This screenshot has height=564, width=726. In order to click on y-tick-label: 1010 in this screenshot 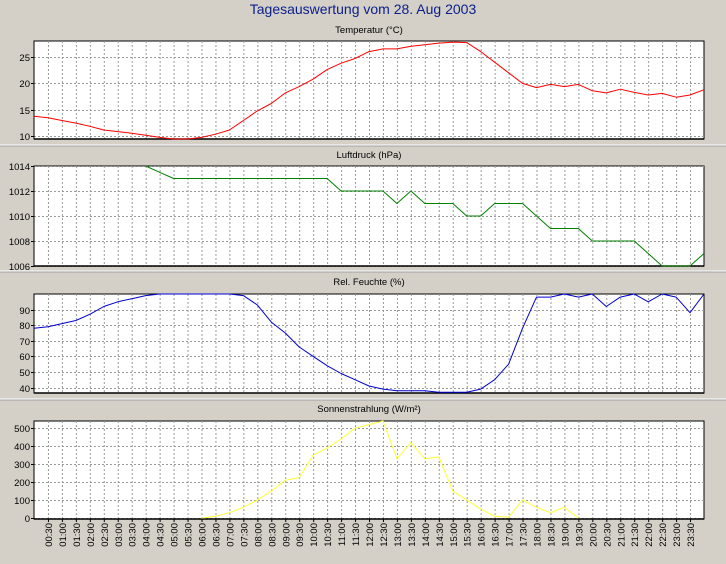, I will do `click(19, 217)`.